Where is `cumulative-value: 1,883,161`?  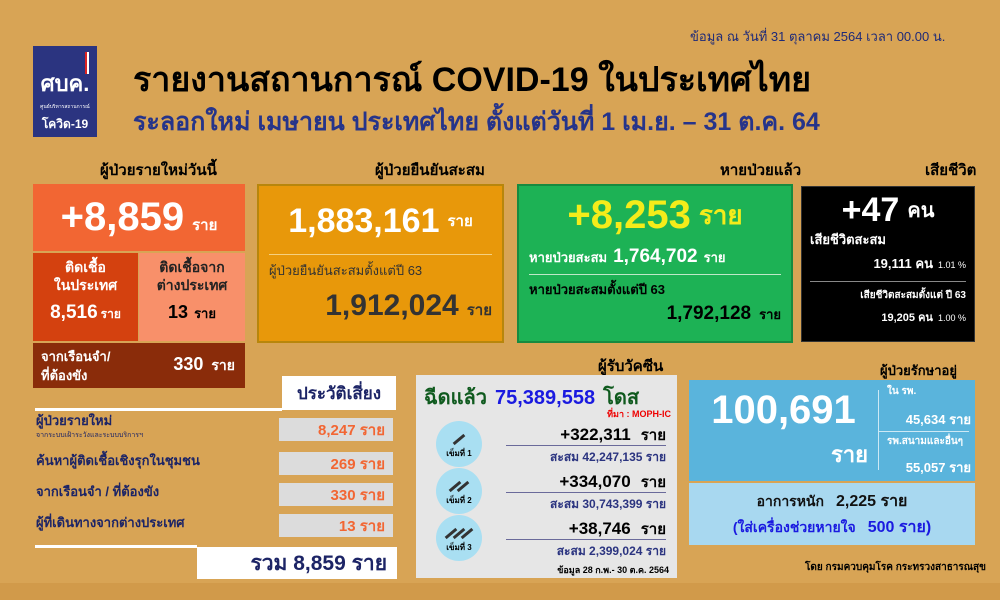
cumulative-value: 1,883,161 is located at coordinates (364, 220).